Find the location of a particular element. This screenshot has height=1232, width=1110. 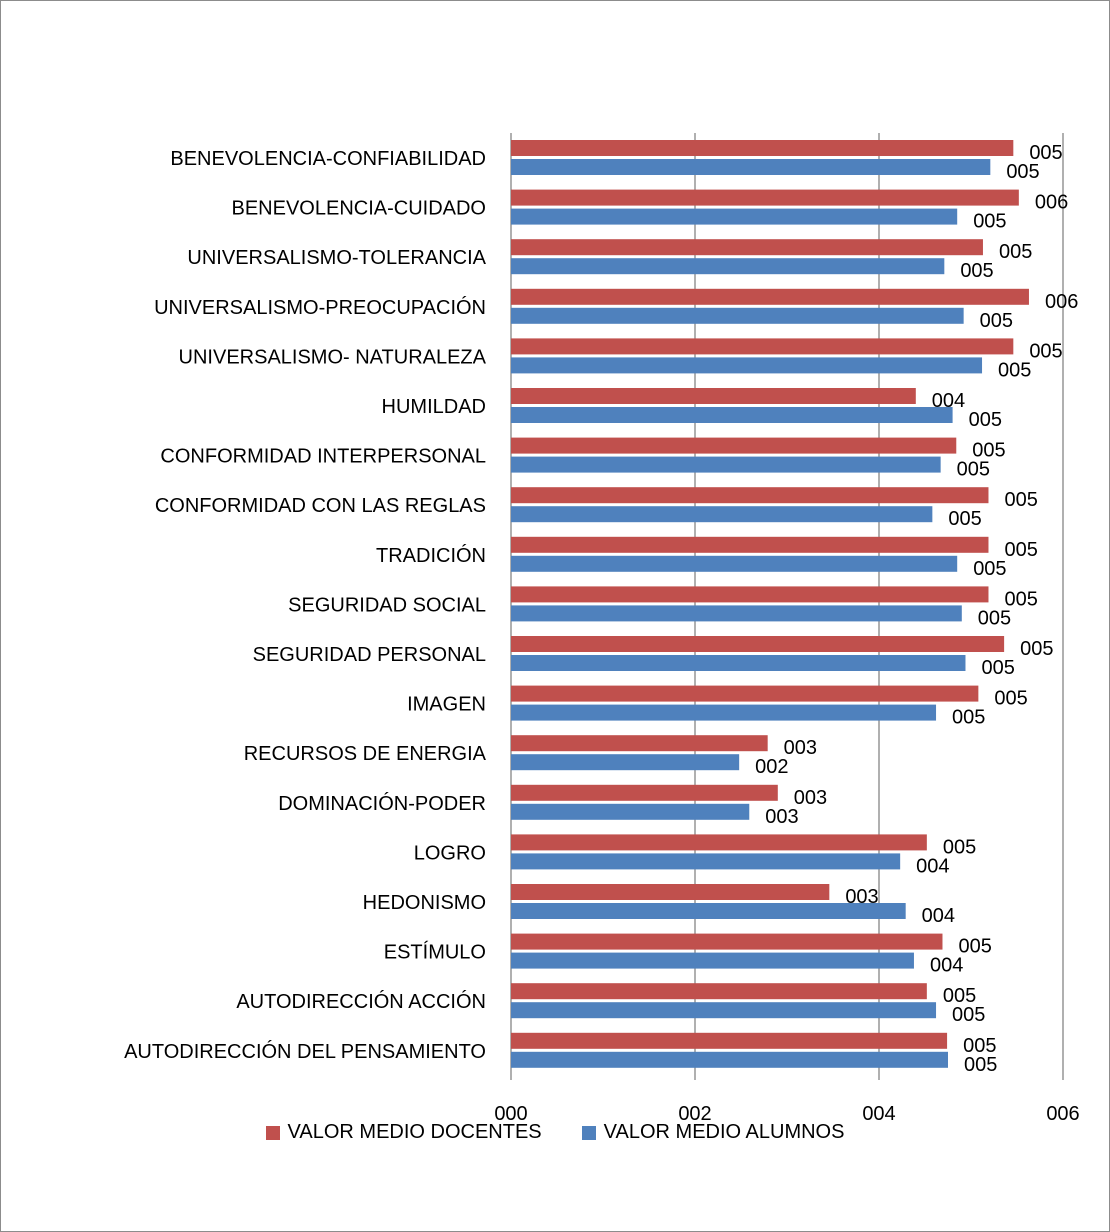

category-label: DOMINACIÓN-PODER is located at coordinates (382, 803).